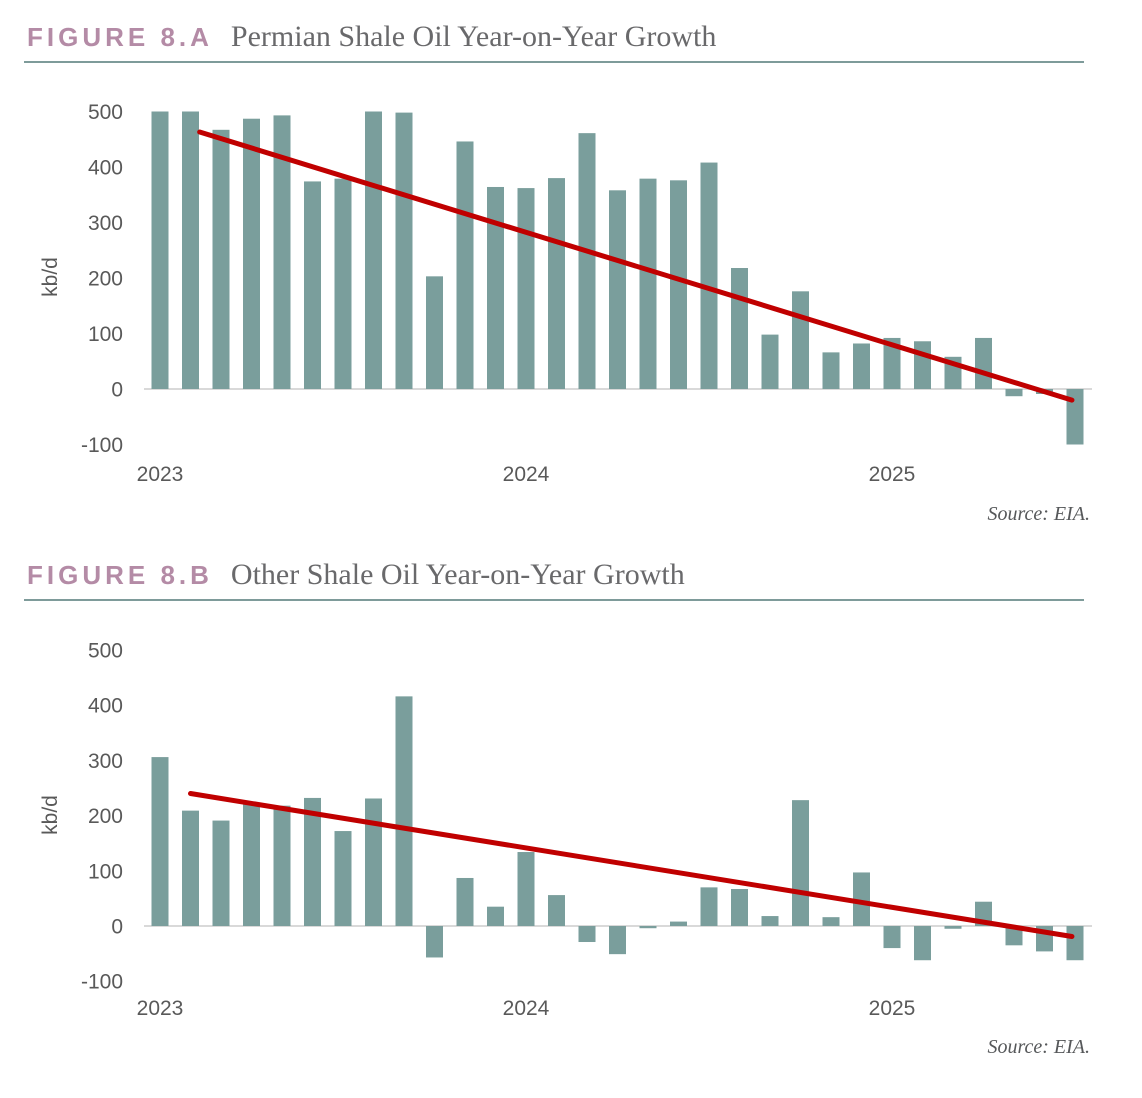  I want to click on bar-apr-2025, so click(983, 363).